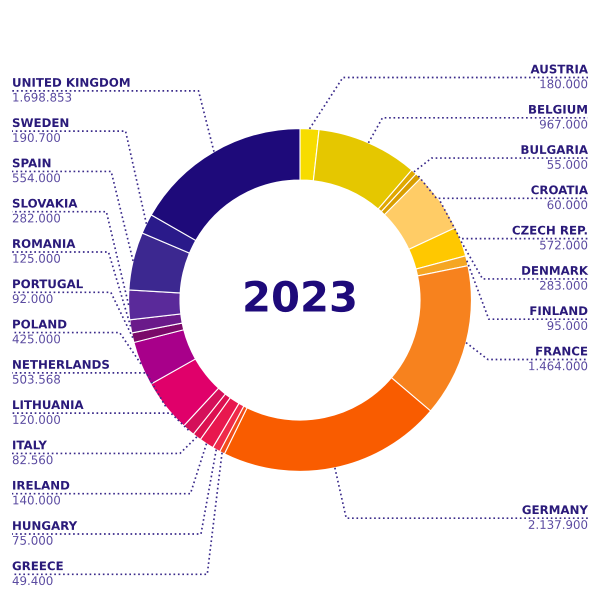 The width and height of the screenshot is (600, 600). Describe the element at coordinates (555, 149) in the screenshot. I see `slice-label: BULGARIA` at that location.